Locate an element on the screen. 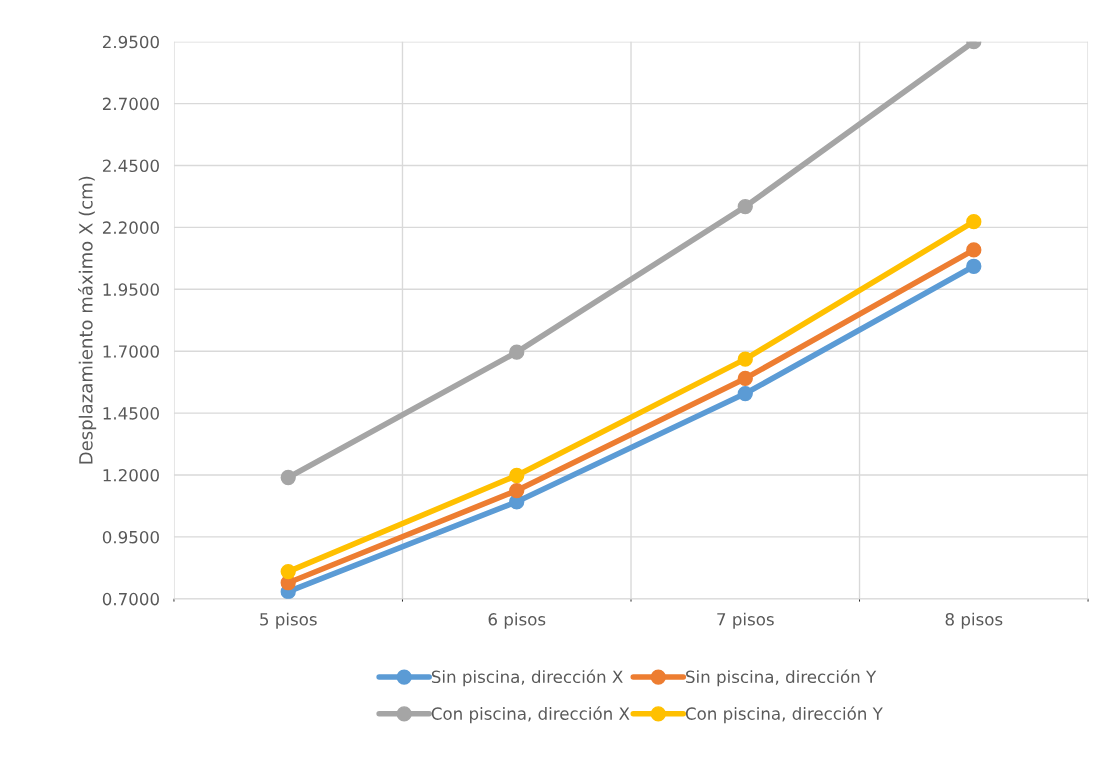  x-tick-label: 7 pisos is located at coordinates (745, 620).